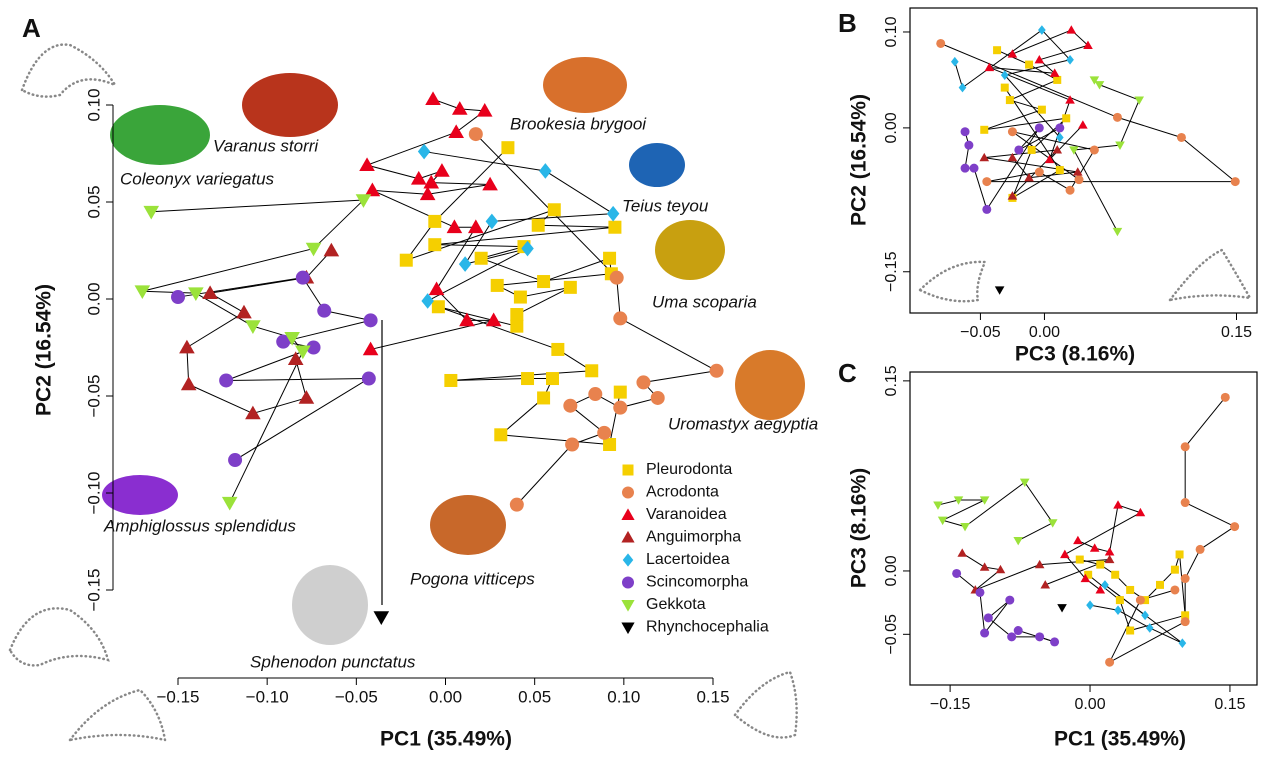 The width and height of the screenshot is (1263, 758). Describe the element at coordinates (859, 160) in the screenshot. I see `y-axis-title: PC2 (16.54%)` at that location.